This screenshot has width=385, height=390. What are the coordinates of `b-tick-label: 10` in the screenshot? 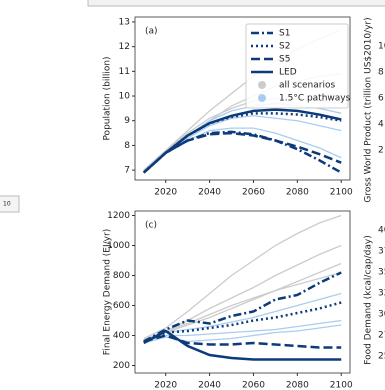 It's located at (381, 47).